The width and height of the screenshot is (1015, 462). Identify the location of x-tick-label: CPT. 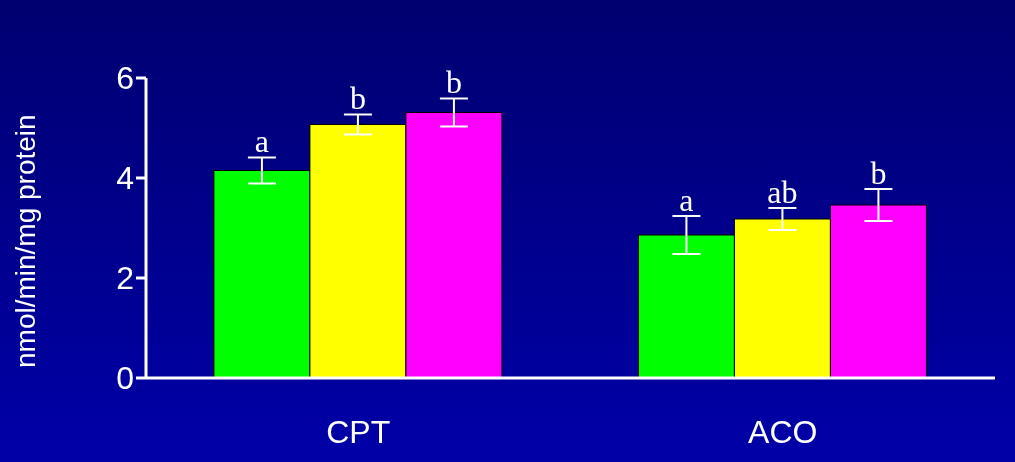
(358, 431).